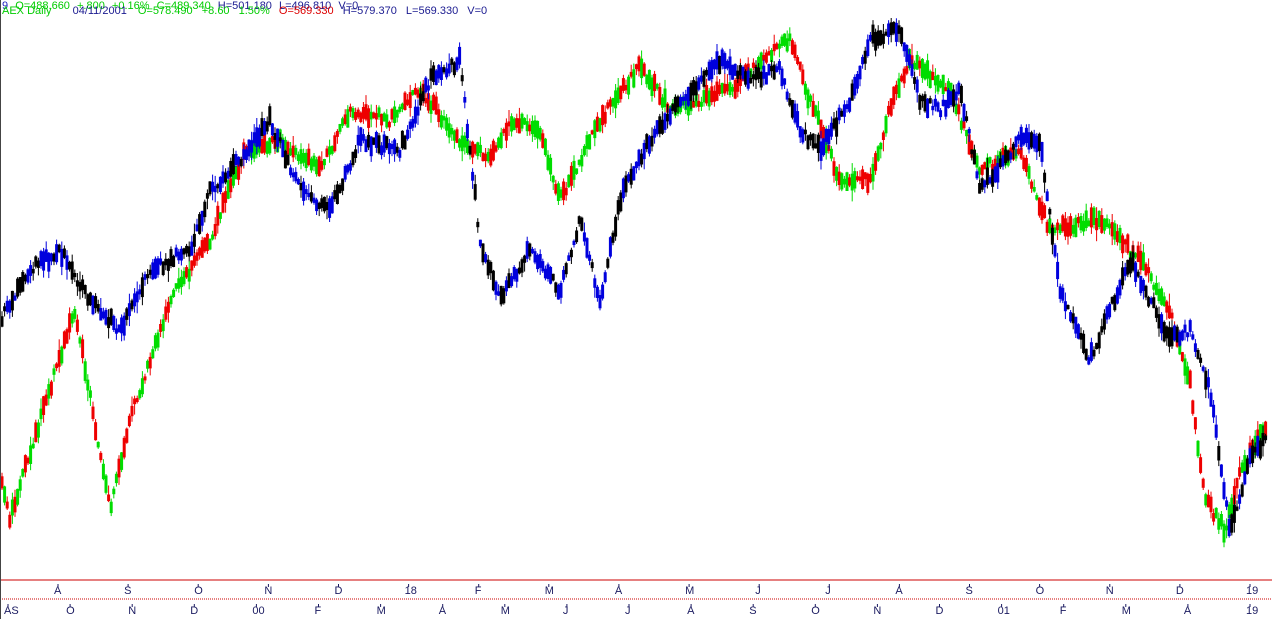 The image size is (1282, 624). I want to click on x-axis-lower: AS O N D 00 F M A M J J A S O N D 01 F M A 19, so click(631, 610).